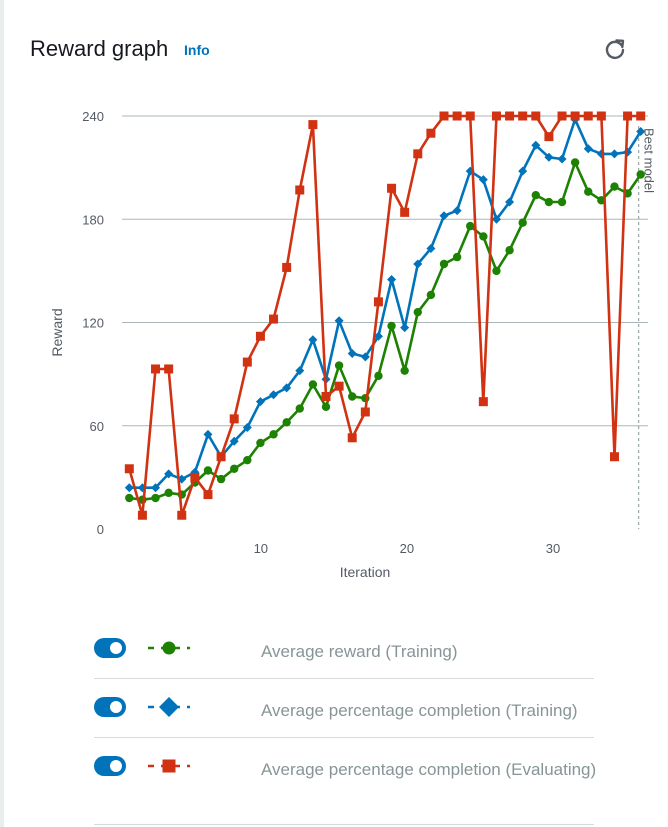  I want to click on x-tick-label: 10, so click(261, 548).